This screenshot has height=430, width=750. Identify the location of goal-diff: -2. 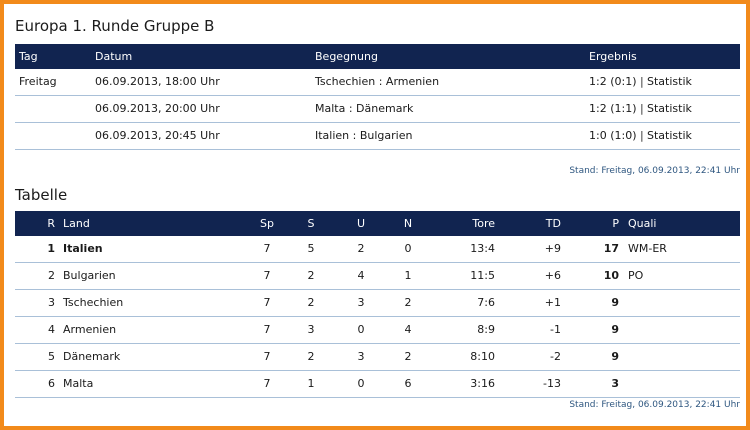
(555, 356).